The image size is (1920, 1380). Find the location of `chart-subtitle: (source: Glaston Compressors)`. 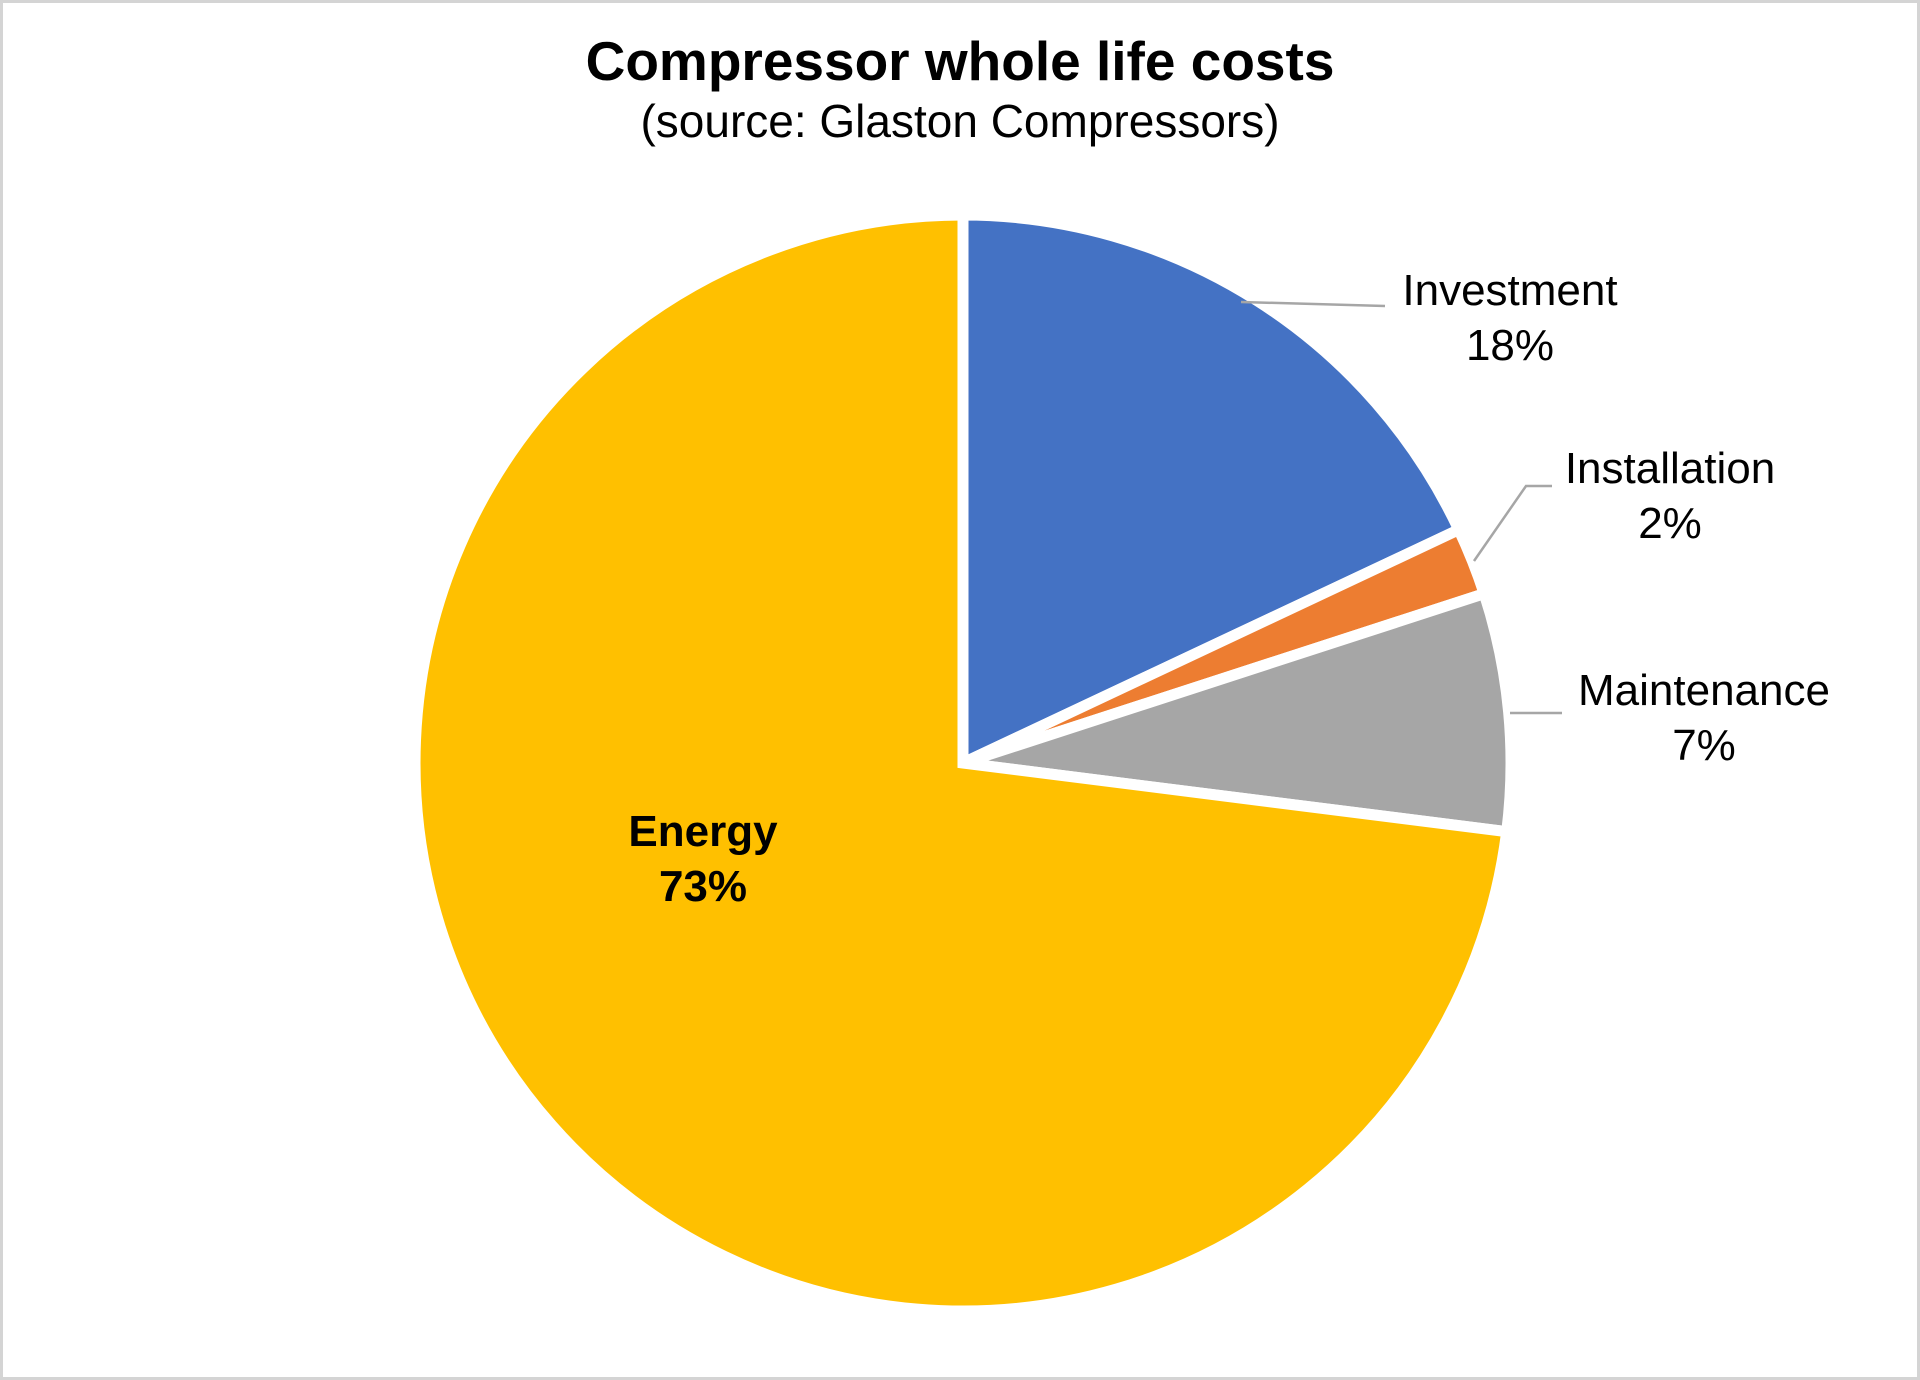

chart-subtitle: (source: Glaston Compressors) is located at coordinates (960, 121).